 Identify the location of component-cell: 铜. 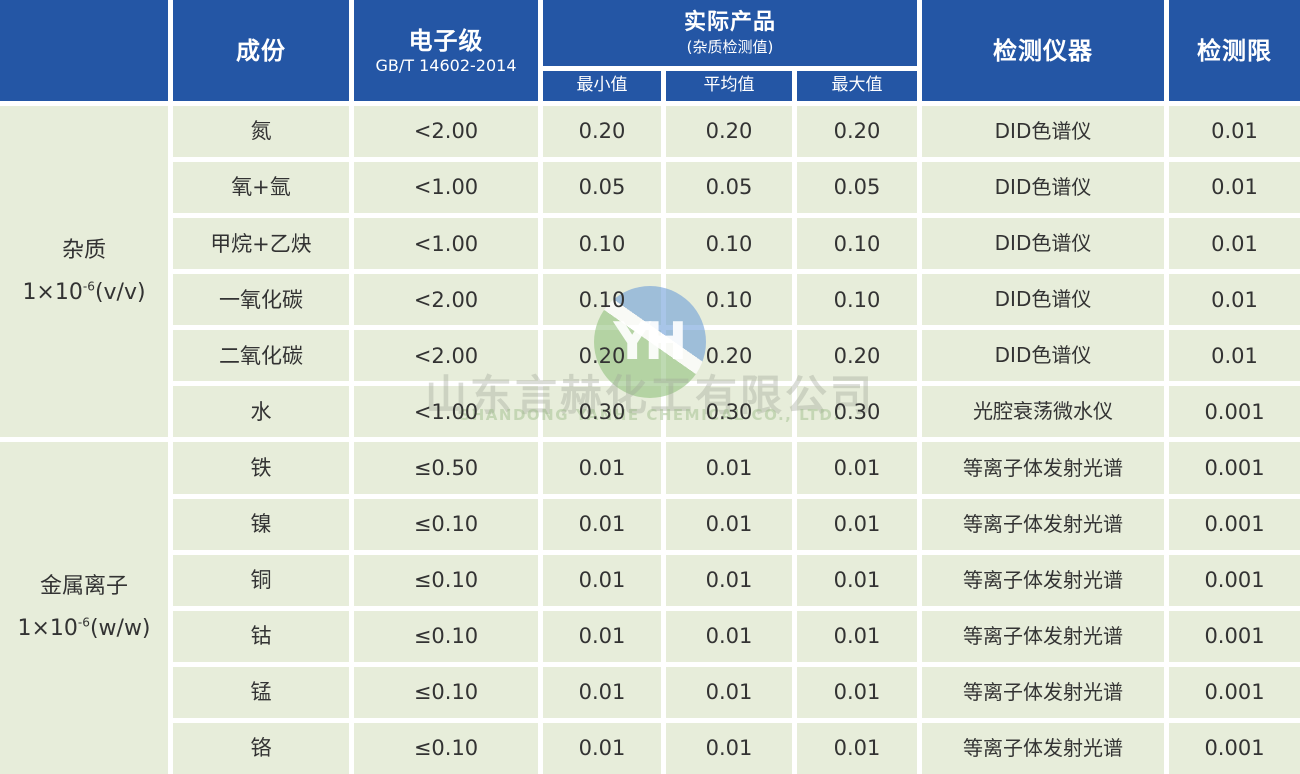
(261, 580).